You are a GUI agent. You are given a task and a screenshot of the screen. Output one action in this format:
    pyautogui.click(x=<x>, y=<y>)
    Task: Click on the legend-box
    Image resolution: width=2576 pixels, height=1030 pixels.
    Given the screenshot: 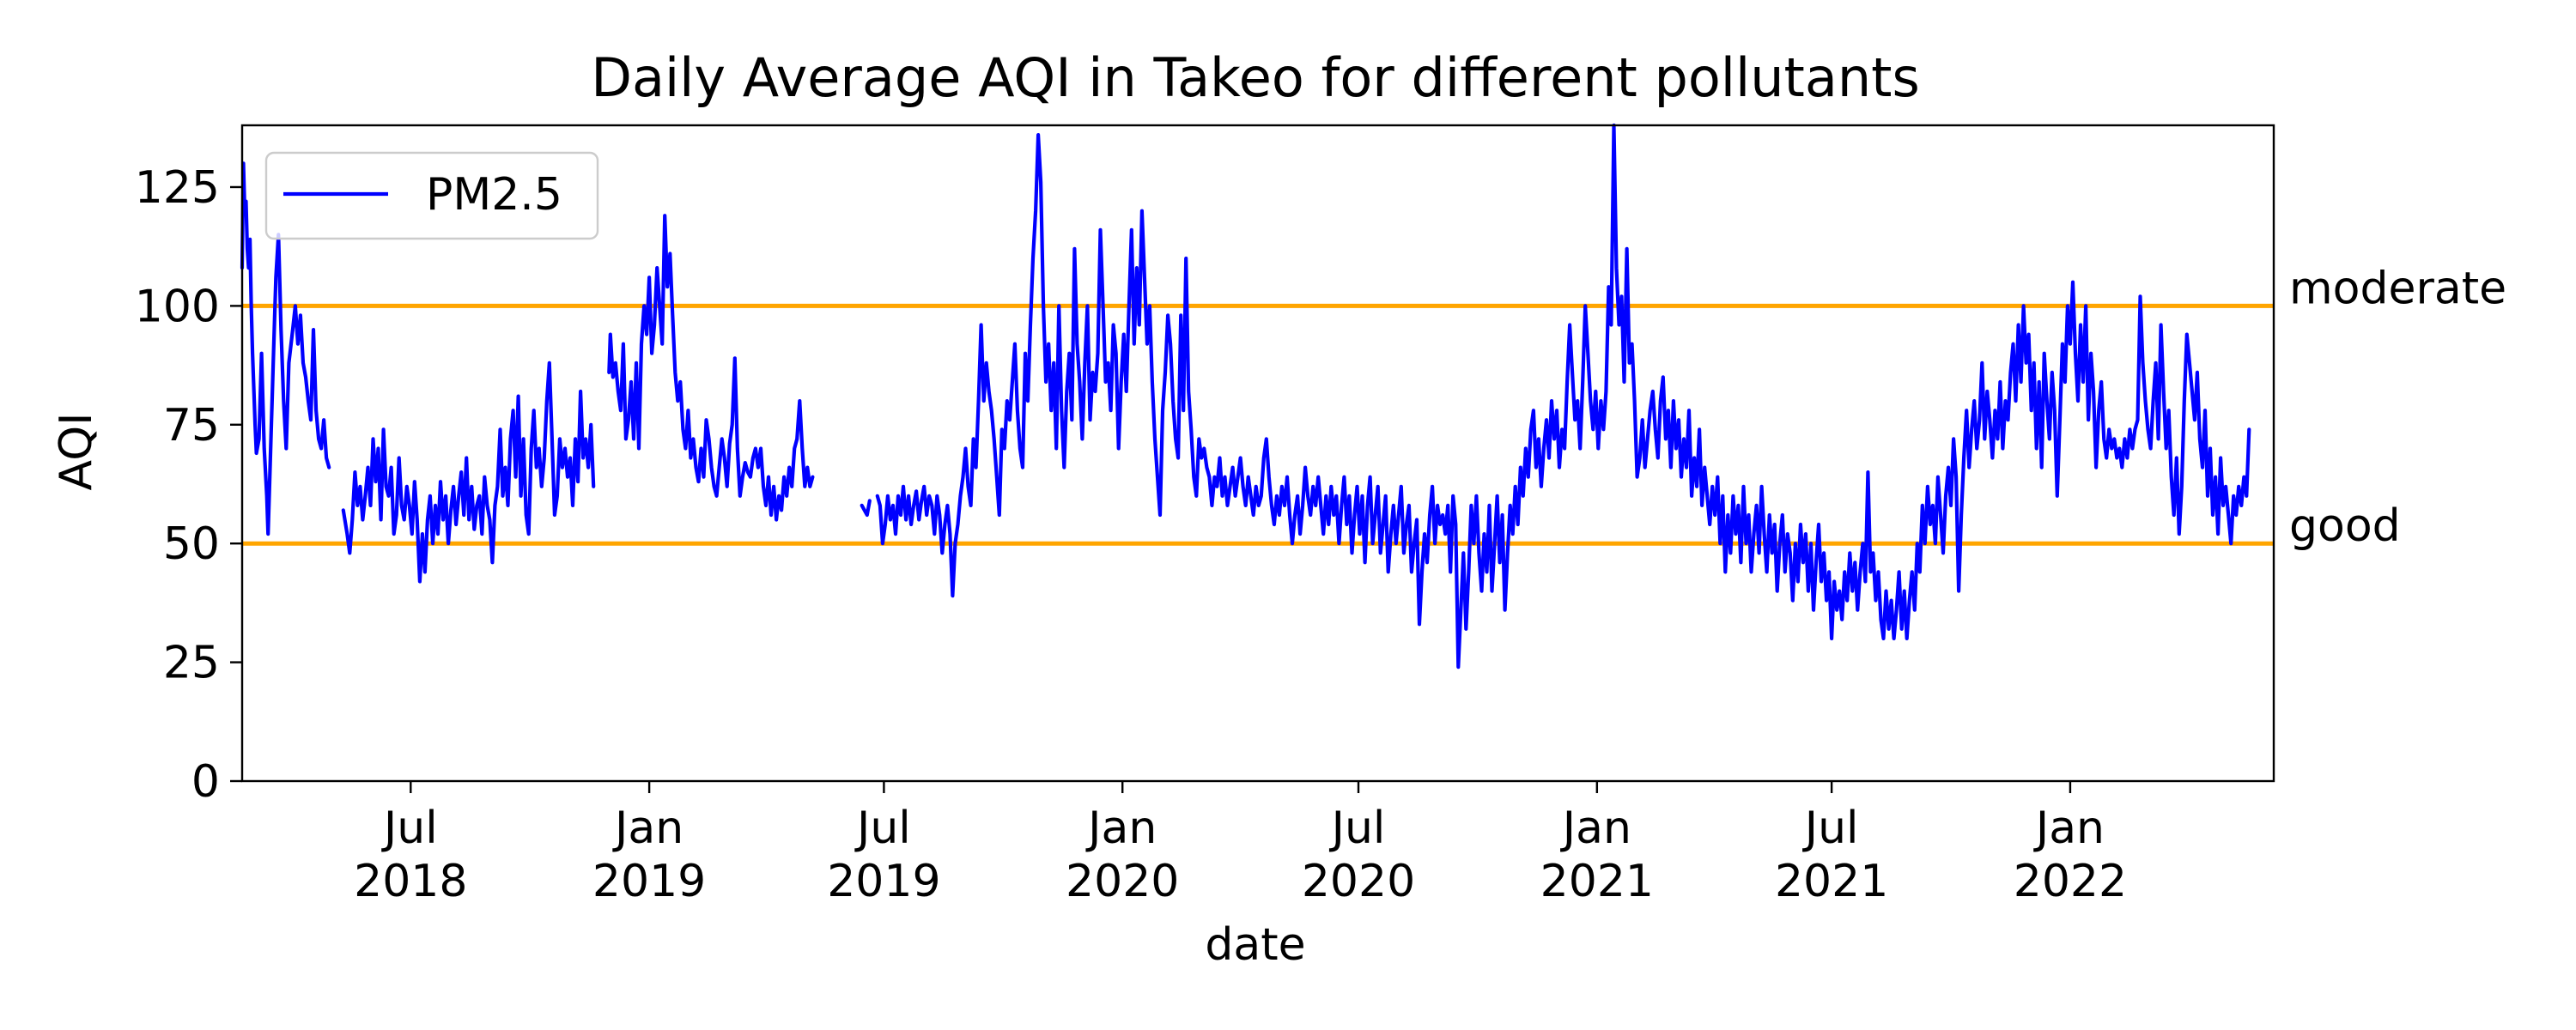 What is the action you would take?
    pyautogui.click(x=431, y=195)
    